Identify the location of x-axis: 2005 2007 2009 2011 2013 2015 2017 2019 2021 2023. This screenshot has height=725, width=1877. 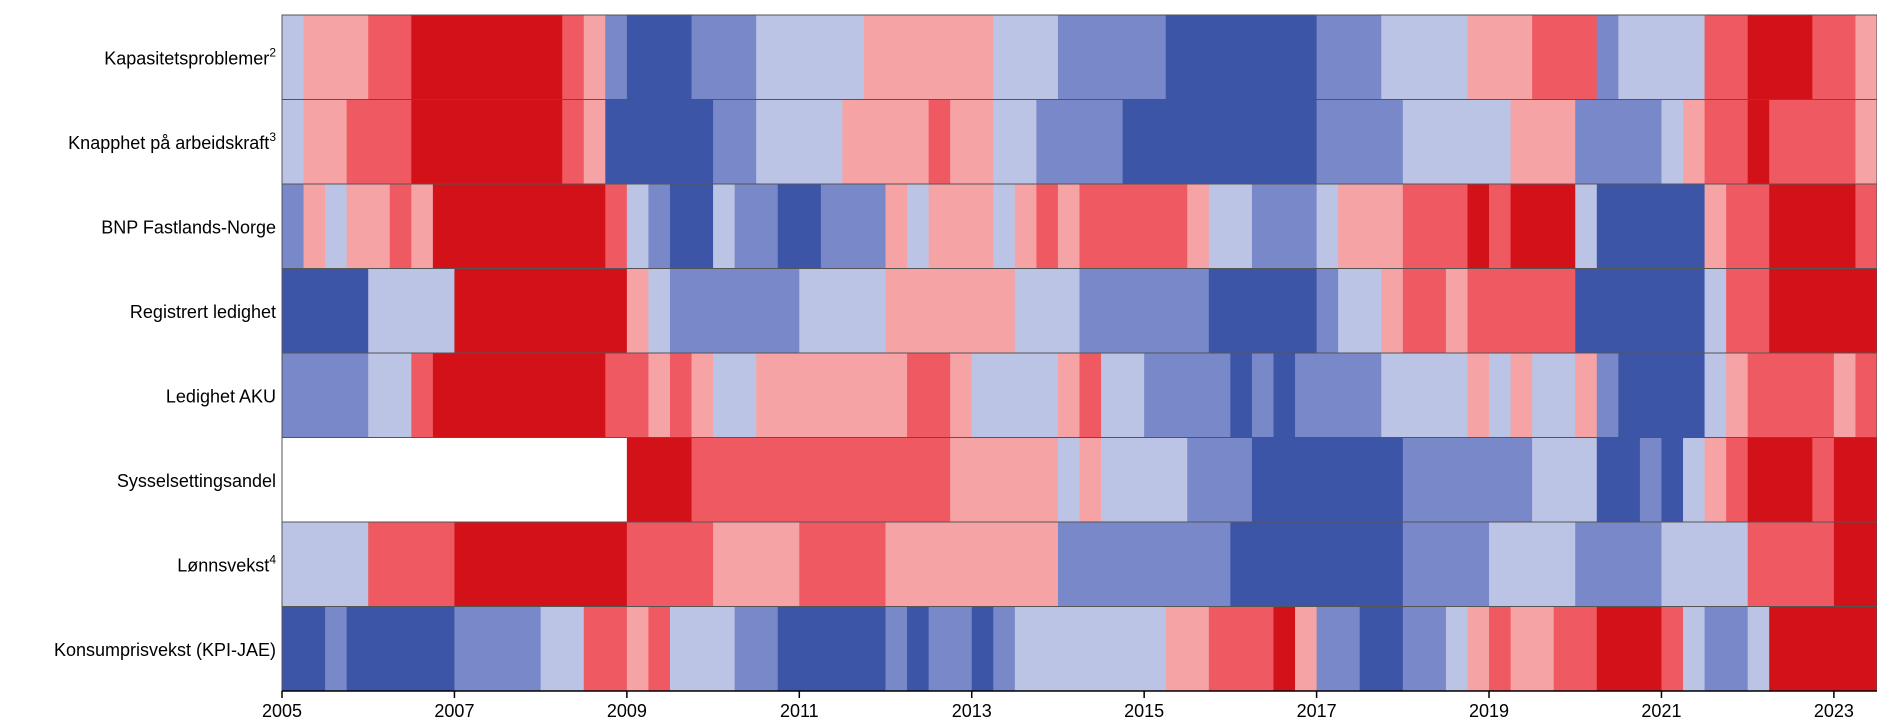
(1069, 705).